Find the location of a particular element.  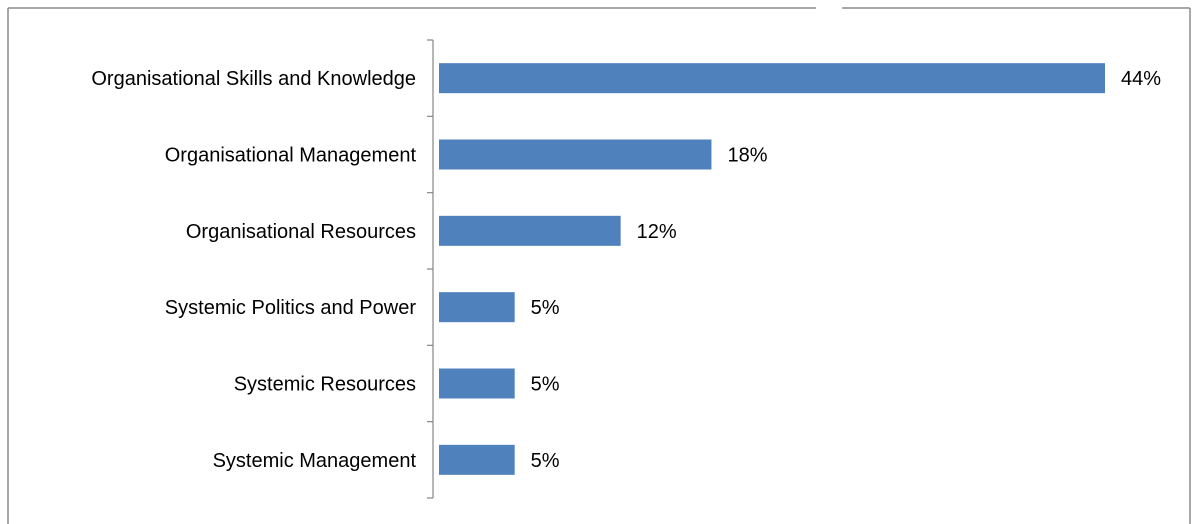

category-label: Organisational Management is located at coordinates (291, 156).